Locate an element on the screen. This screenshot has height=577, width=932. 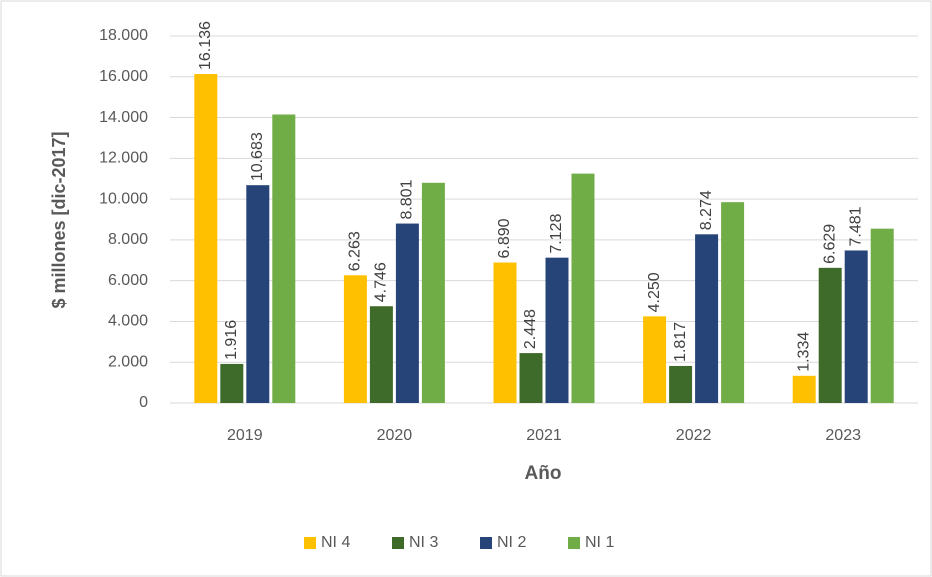
y-tick-label: 6.000 is located at coordinates (128, 280).